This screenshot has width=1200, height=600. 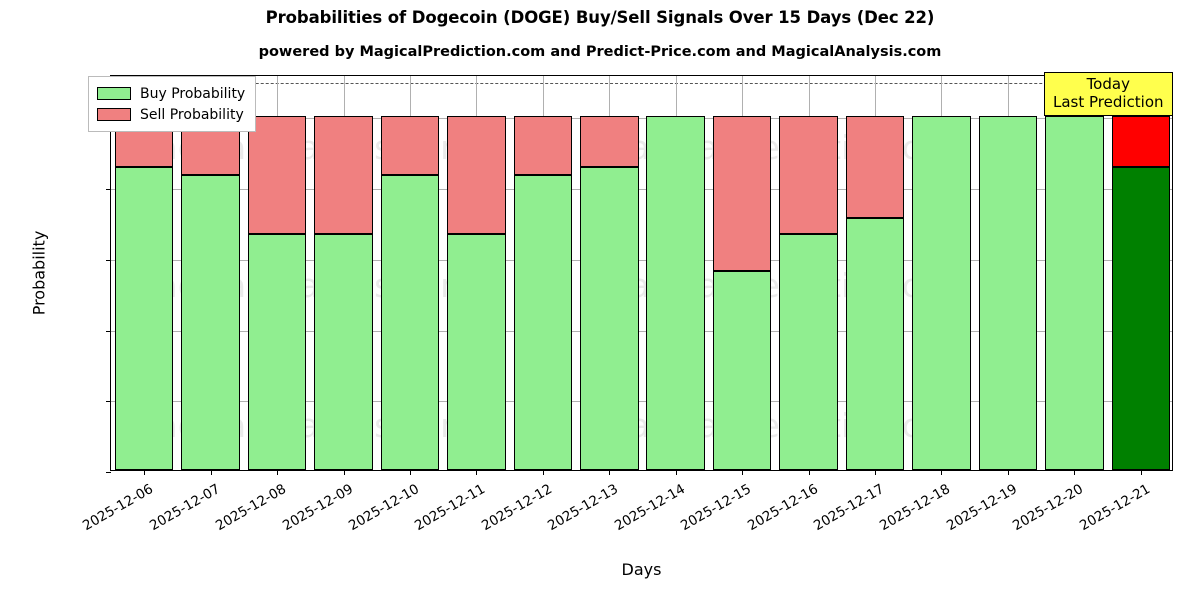 What do you see at coordinates (1108, 101) in the screenshot?
I see `today-annotation-line2: Last Prediction` at bounding box center [1108, 101].